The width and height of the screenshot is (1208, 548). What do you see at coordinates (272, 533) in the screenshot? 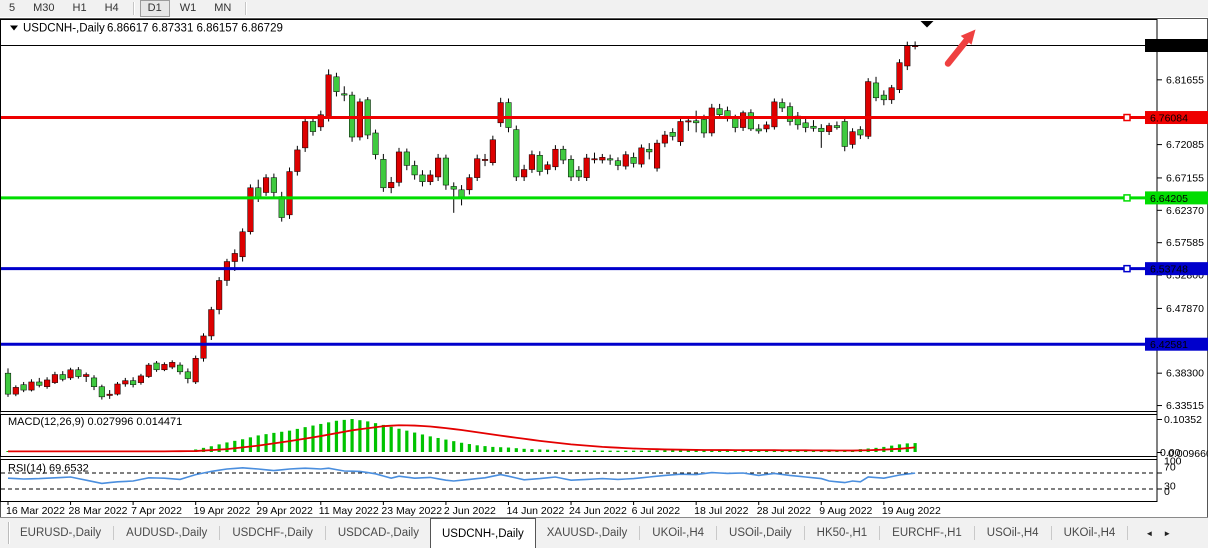
I see `tab-usdchf-daily: USDCHF-,Daily` at bounding box center [272, 533].